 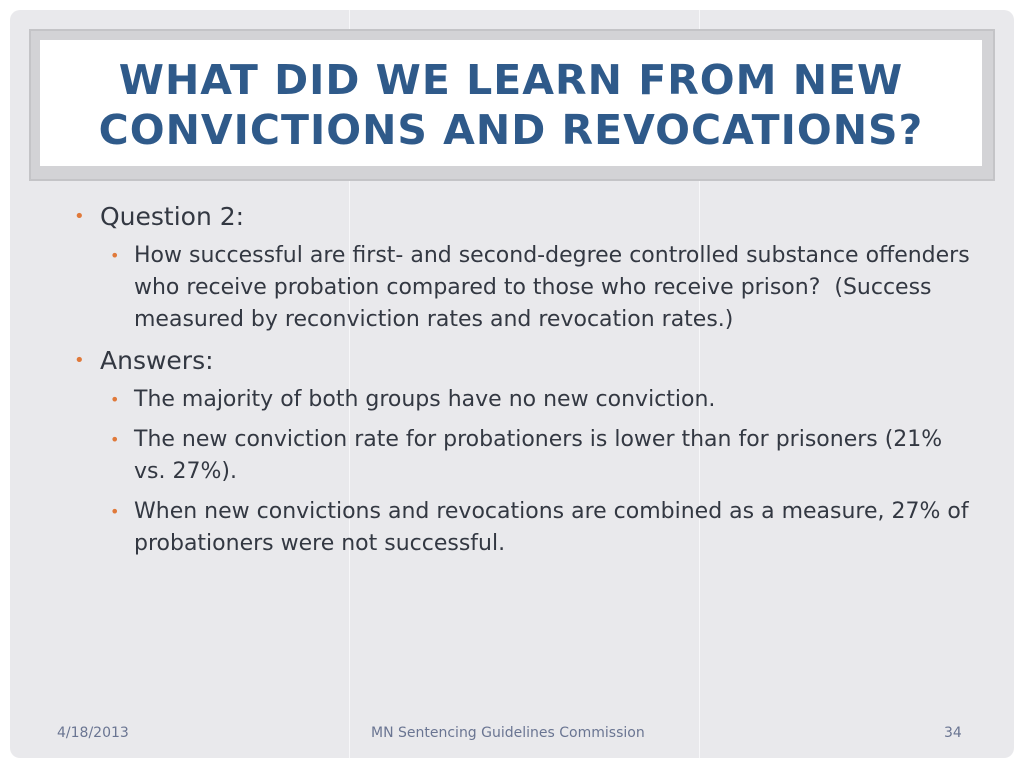 What do you see at coordinates (953, 733) in the screenshot?
I see `slide-number: 34` at bounding box center [953, 733].